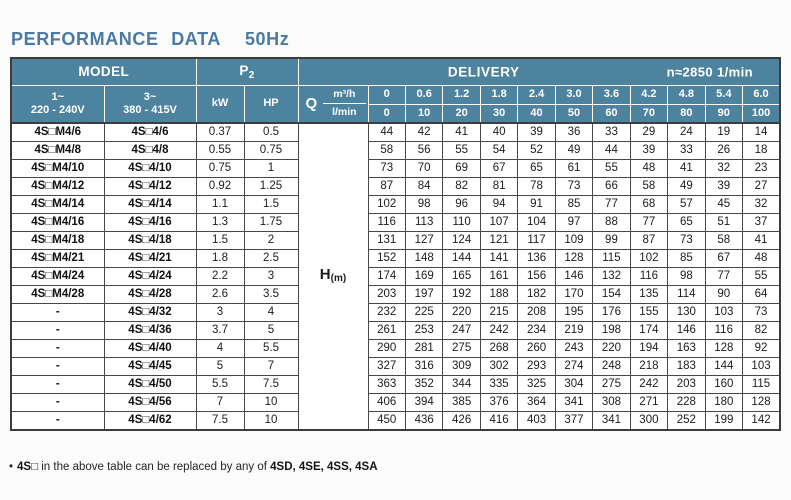 This screenshot has width=791, height=500. Describe the element at coordinates (574, 113) in the screenshot. I see `flow-value-lmin: 50` at that location.